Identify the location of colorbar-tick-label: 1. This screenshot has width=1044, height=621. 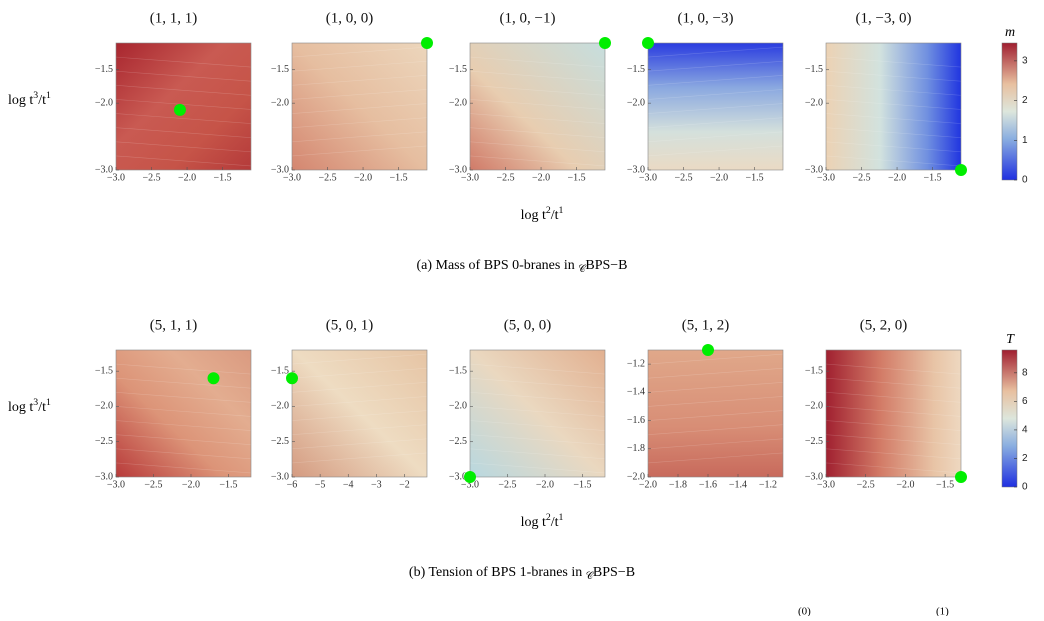
(1025, 140).